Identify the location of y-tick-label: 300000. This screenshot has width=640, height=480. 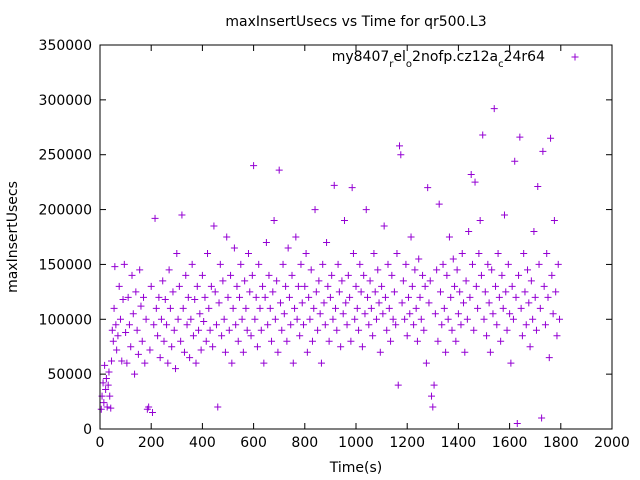
(65, 101).